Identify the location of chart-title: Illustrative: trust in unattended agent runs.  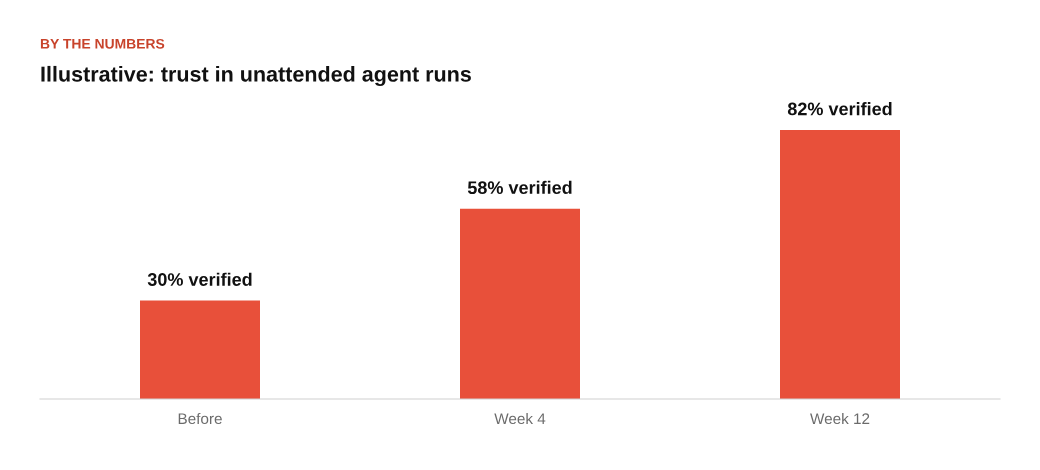
(256, 76).